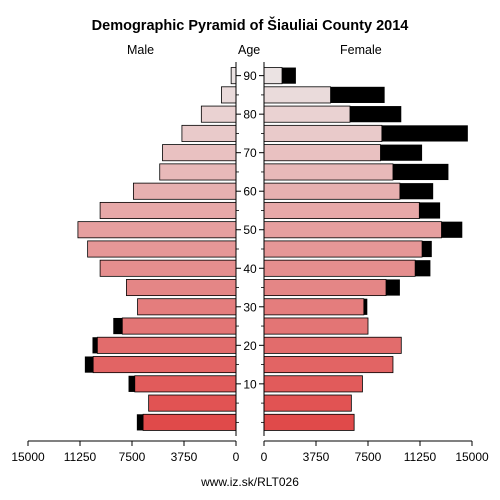 The image size is (500, 500). What do you see at coordinates (250, 230) in the screenshot?
I see `age-tick-label: 50` at bounding box center [250, 230].